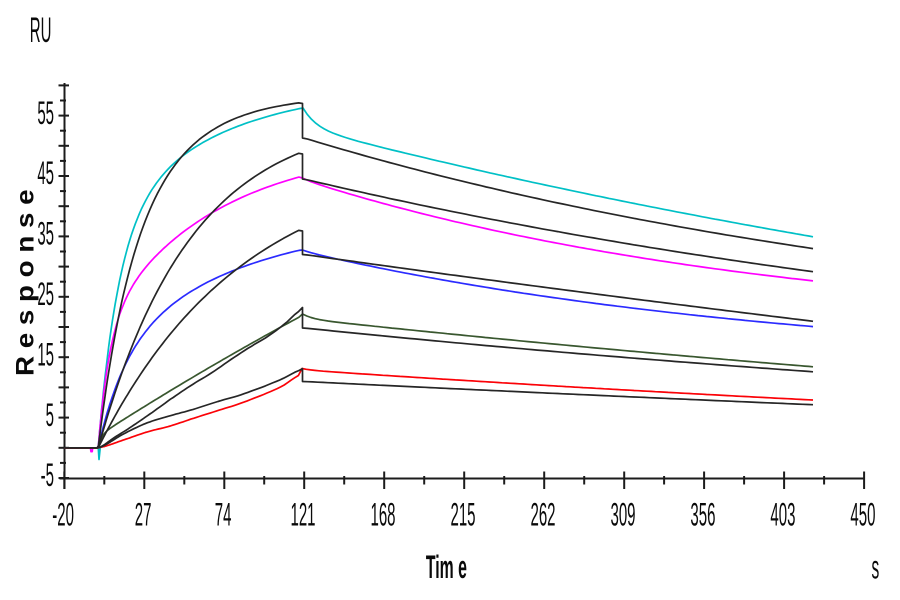  Describe the element at coordinates (25, 282) in the screenshot. I see `svg-text: R e s p o n s e` at that location.